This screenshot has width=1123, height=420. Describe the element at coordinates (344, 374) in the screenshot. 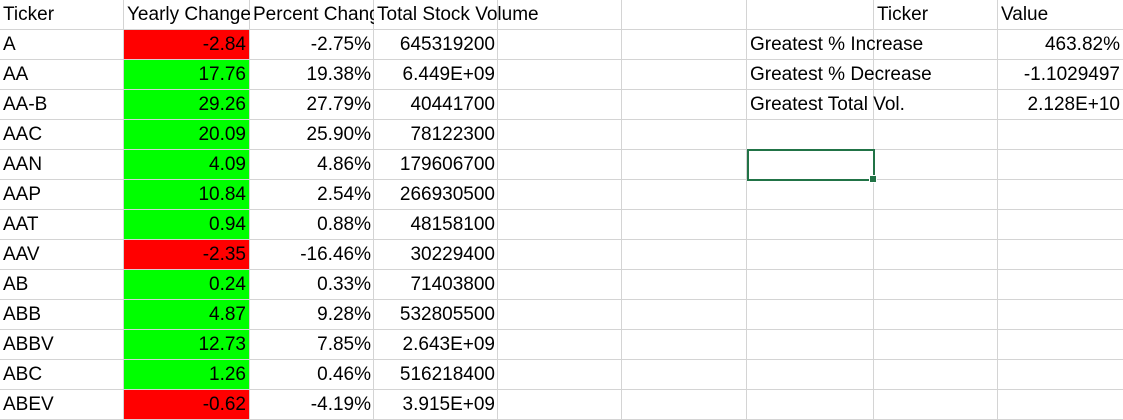

I see `percent-change-cell: 0.46%` at that location.